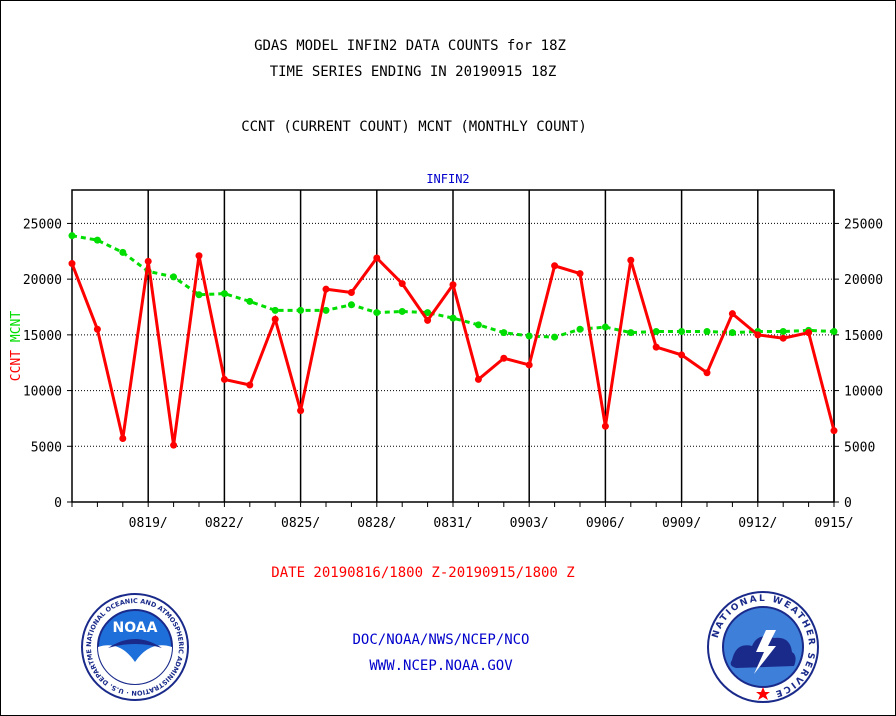  Describe the element at coordinates (863, 392) in the screenshot. I see `y-tick-label-right: 10000` at that location.